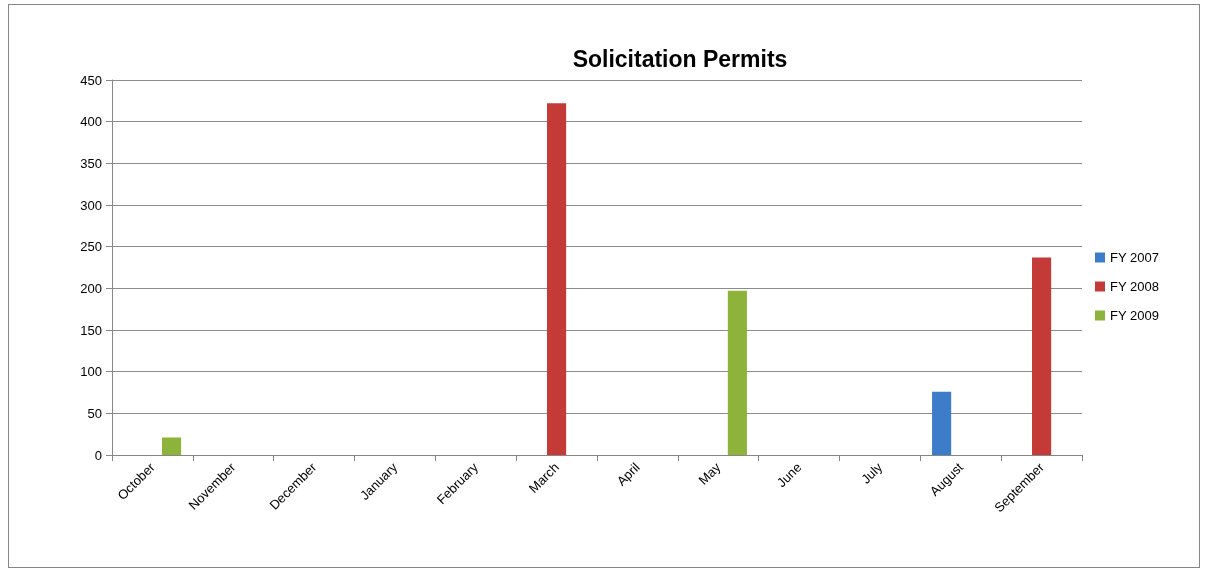 This screenshot has width=1207, height=573. What do you see at coordinates (709, 473) in the screenshot?
I see `x-tick-label: May` at bounding box center [709, 473].